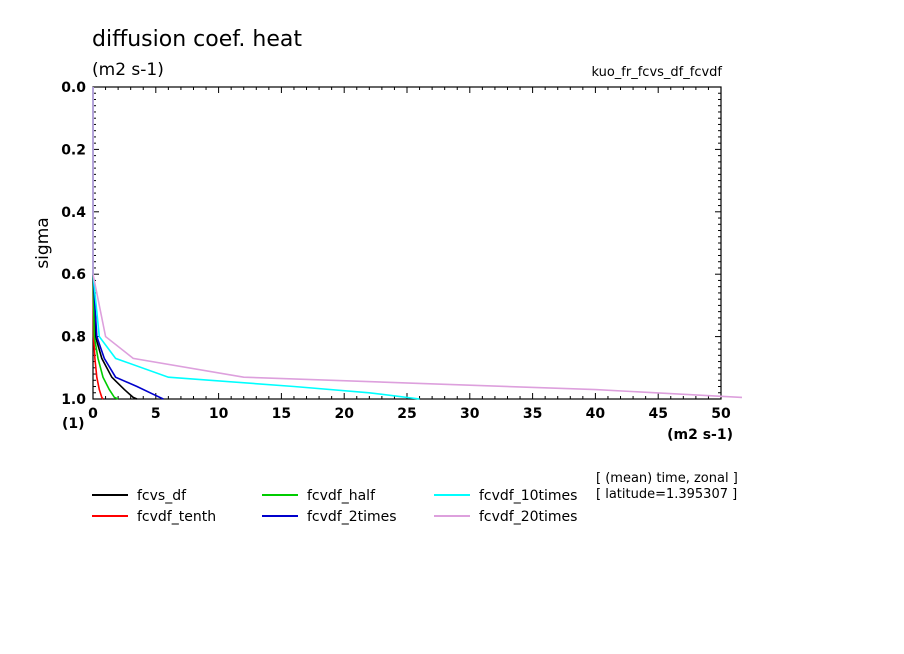  What do you see at coordinates (657, 414) in the screenshot?
I see `x-tick-label: 45` at bounding box center [657, 414].